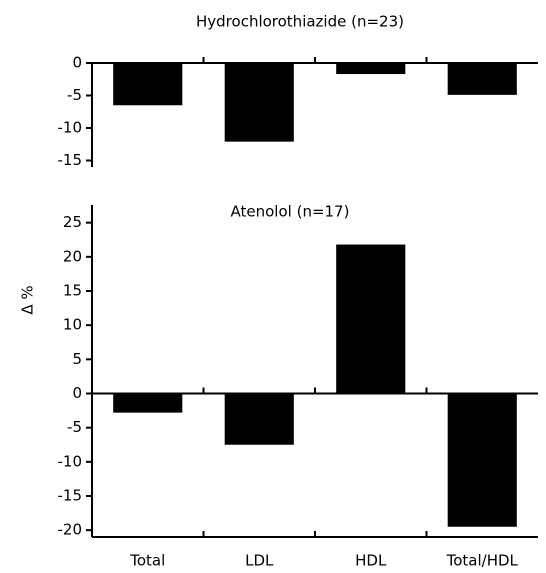 The image size is (546, 573). I want to click on y-tick-label: 10, so click(72, 325).